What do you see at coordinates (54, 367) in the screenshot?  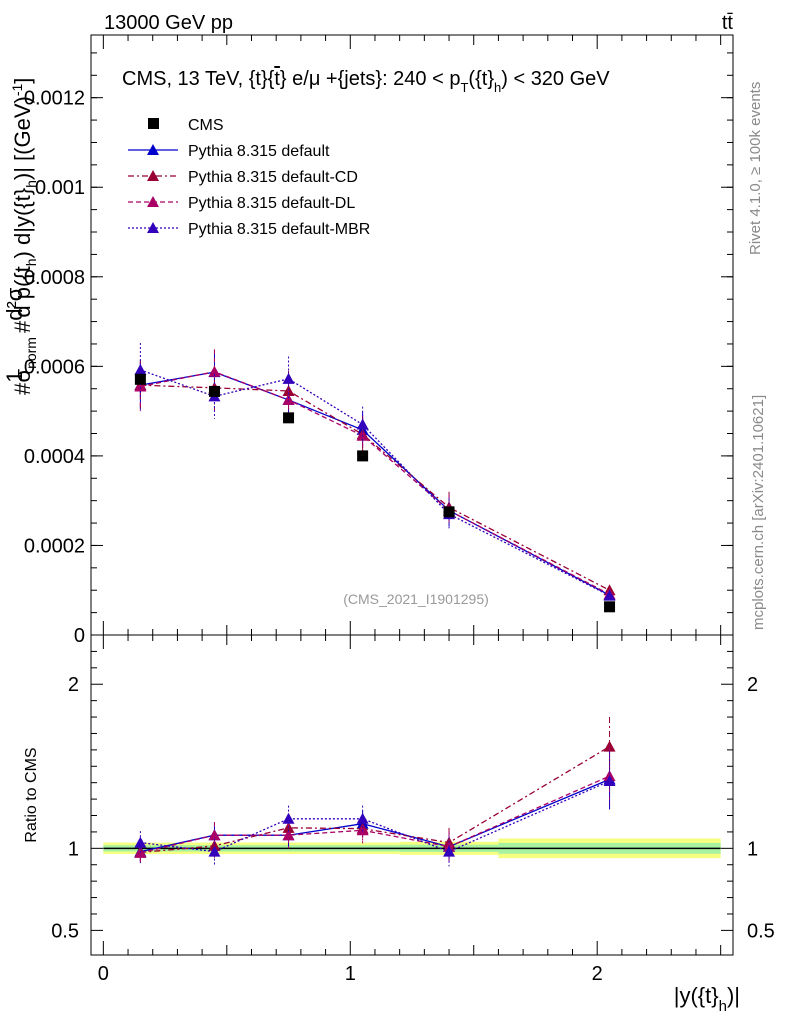 I see `y-tick-label-upper: 0.0006` at bounding box center [54, 367].